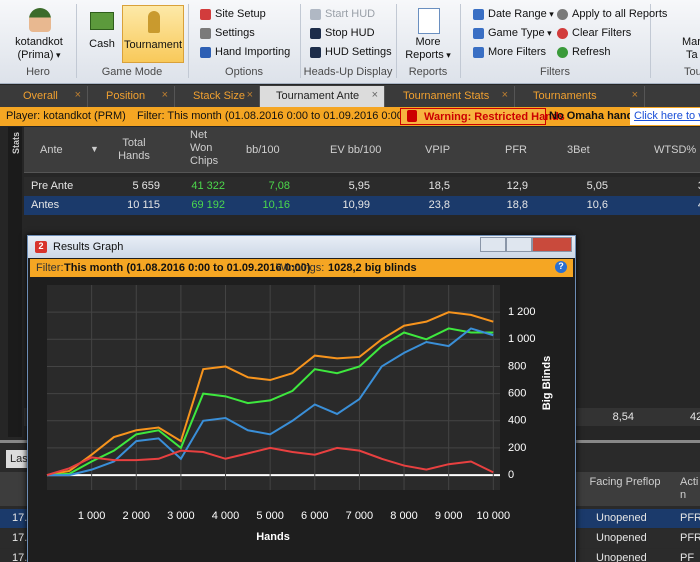  Describe the element at coordinates (561, 267) in the screenshot. I see `help-icon: ?` at that location.